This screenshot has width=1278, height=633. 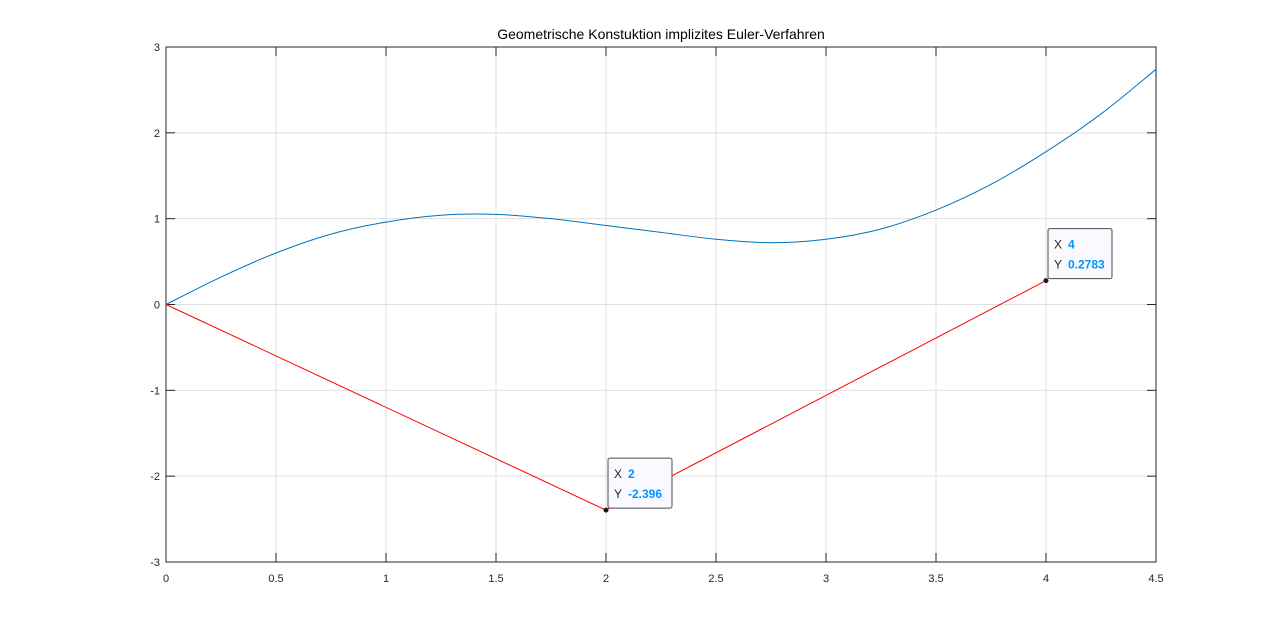 I want to click on x-tick-label: 0.5, so click(x=275, y=579).